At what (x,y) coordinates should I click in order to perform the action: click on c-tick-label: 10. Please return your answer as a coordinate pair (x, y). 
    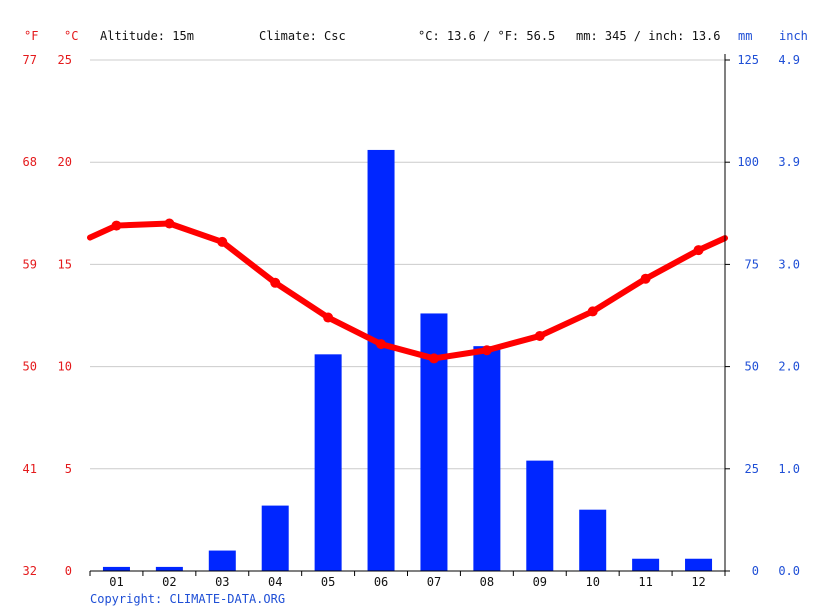
    Looking at the image, I should click on (65, 367).